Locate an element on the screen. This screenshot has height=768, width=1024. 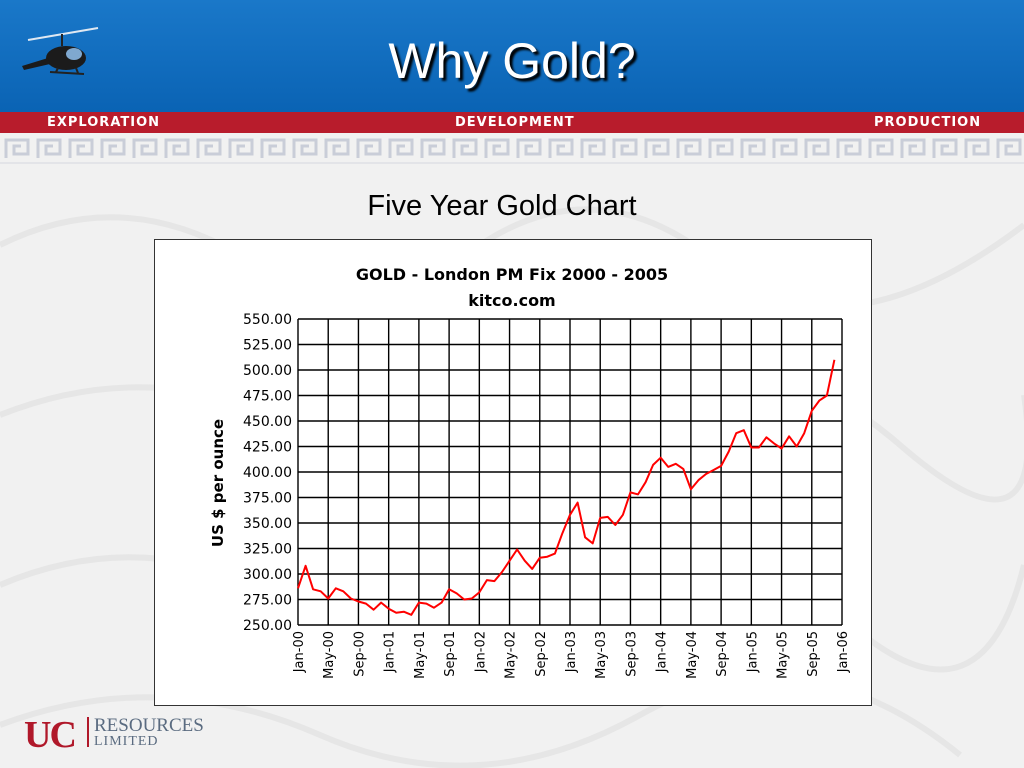
x-tick-label: Sep-03 is located at coordinates (631, 654).